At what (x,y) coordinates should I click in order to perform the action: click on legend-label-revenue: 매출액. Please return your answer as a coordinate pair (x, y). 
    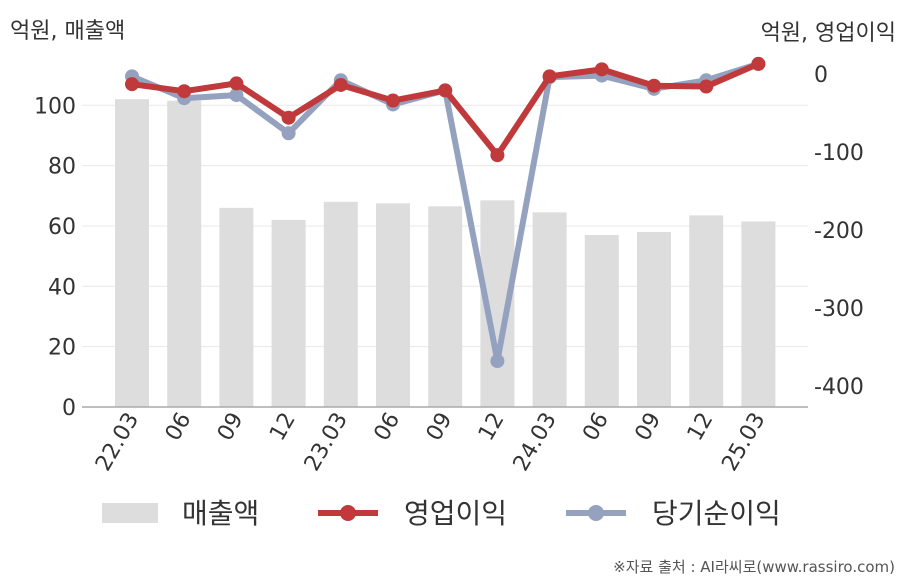
    Looking at the image, I should click on (220, 513).